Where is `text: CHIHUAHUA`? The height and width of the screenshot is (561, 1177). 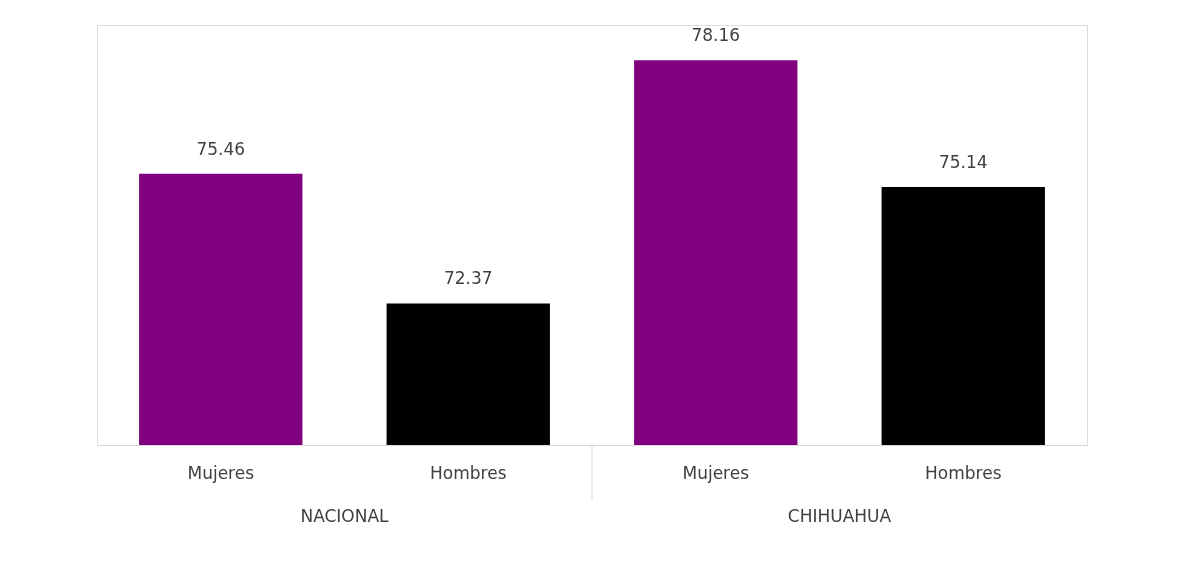
text: CHIHUAHUA is located at coordinates (839, 516).